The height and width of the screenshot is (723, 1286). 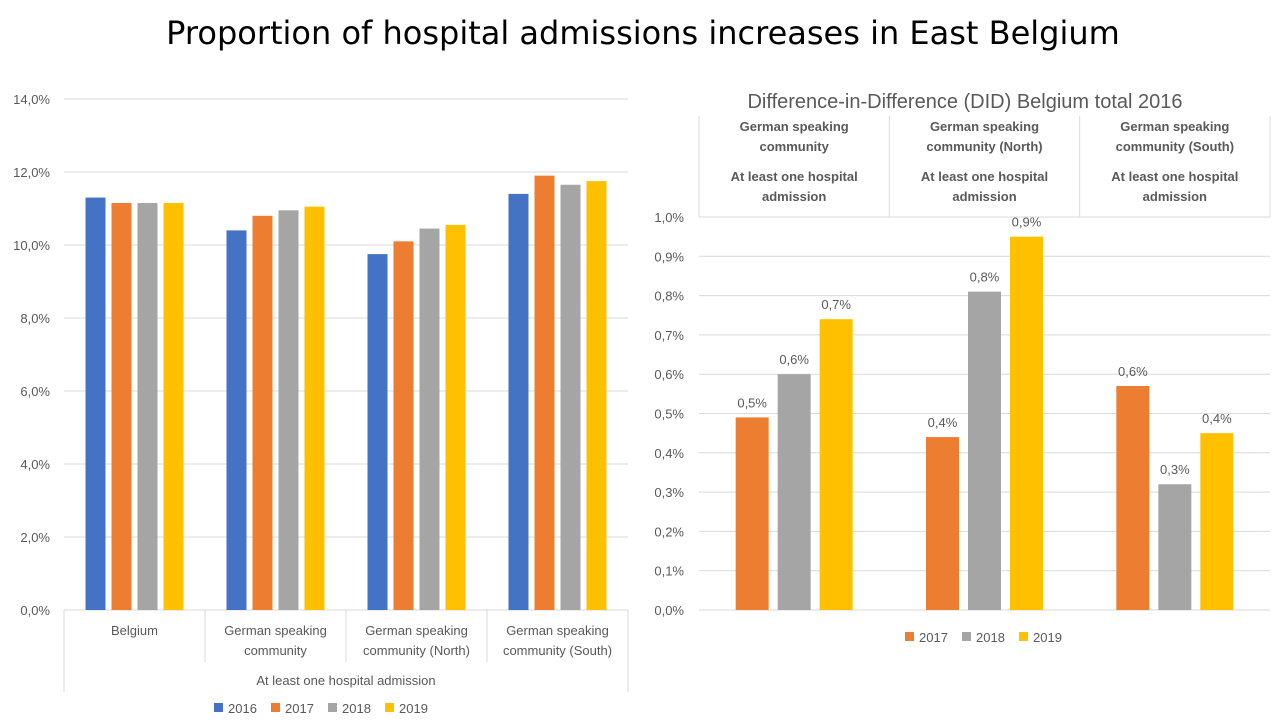 What do you see at coordinates (35, 318) in the screenshot?
I see `y-tick-label: 8,0%` at bounding box center [35, 318].